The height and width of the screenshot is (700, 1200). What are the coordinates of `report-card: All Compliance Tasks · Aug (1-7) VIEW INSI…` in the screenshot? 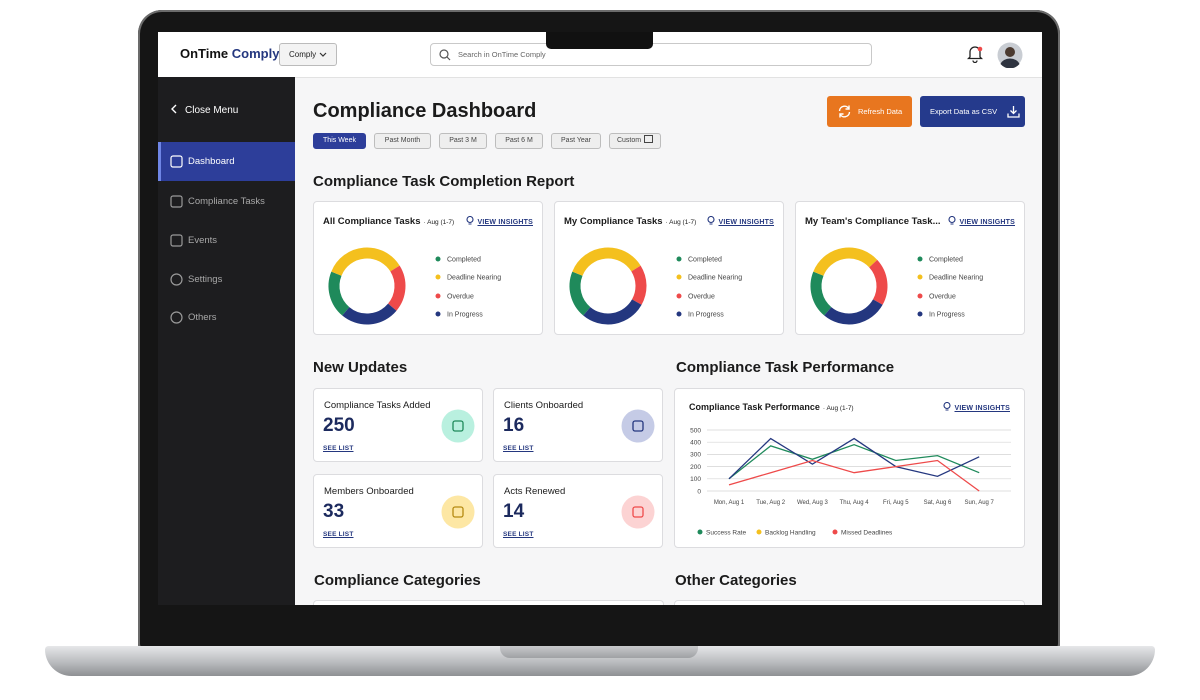 It's located at (428, 268).